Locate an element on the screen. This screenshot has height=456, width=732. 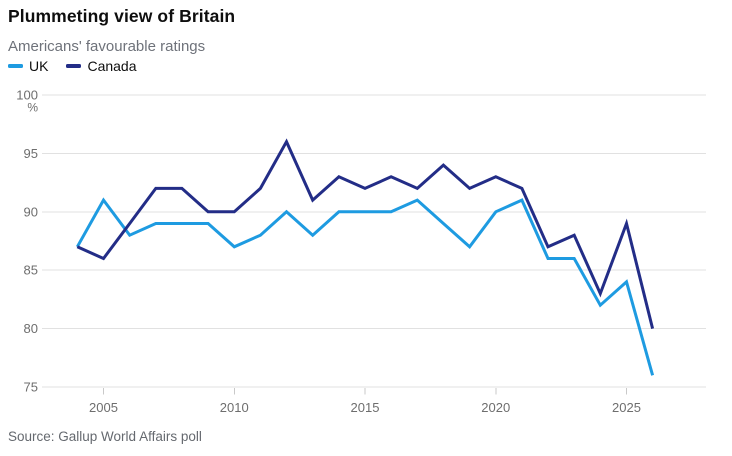
x-tick-label: 2025 is located at coordinates (626, 407).